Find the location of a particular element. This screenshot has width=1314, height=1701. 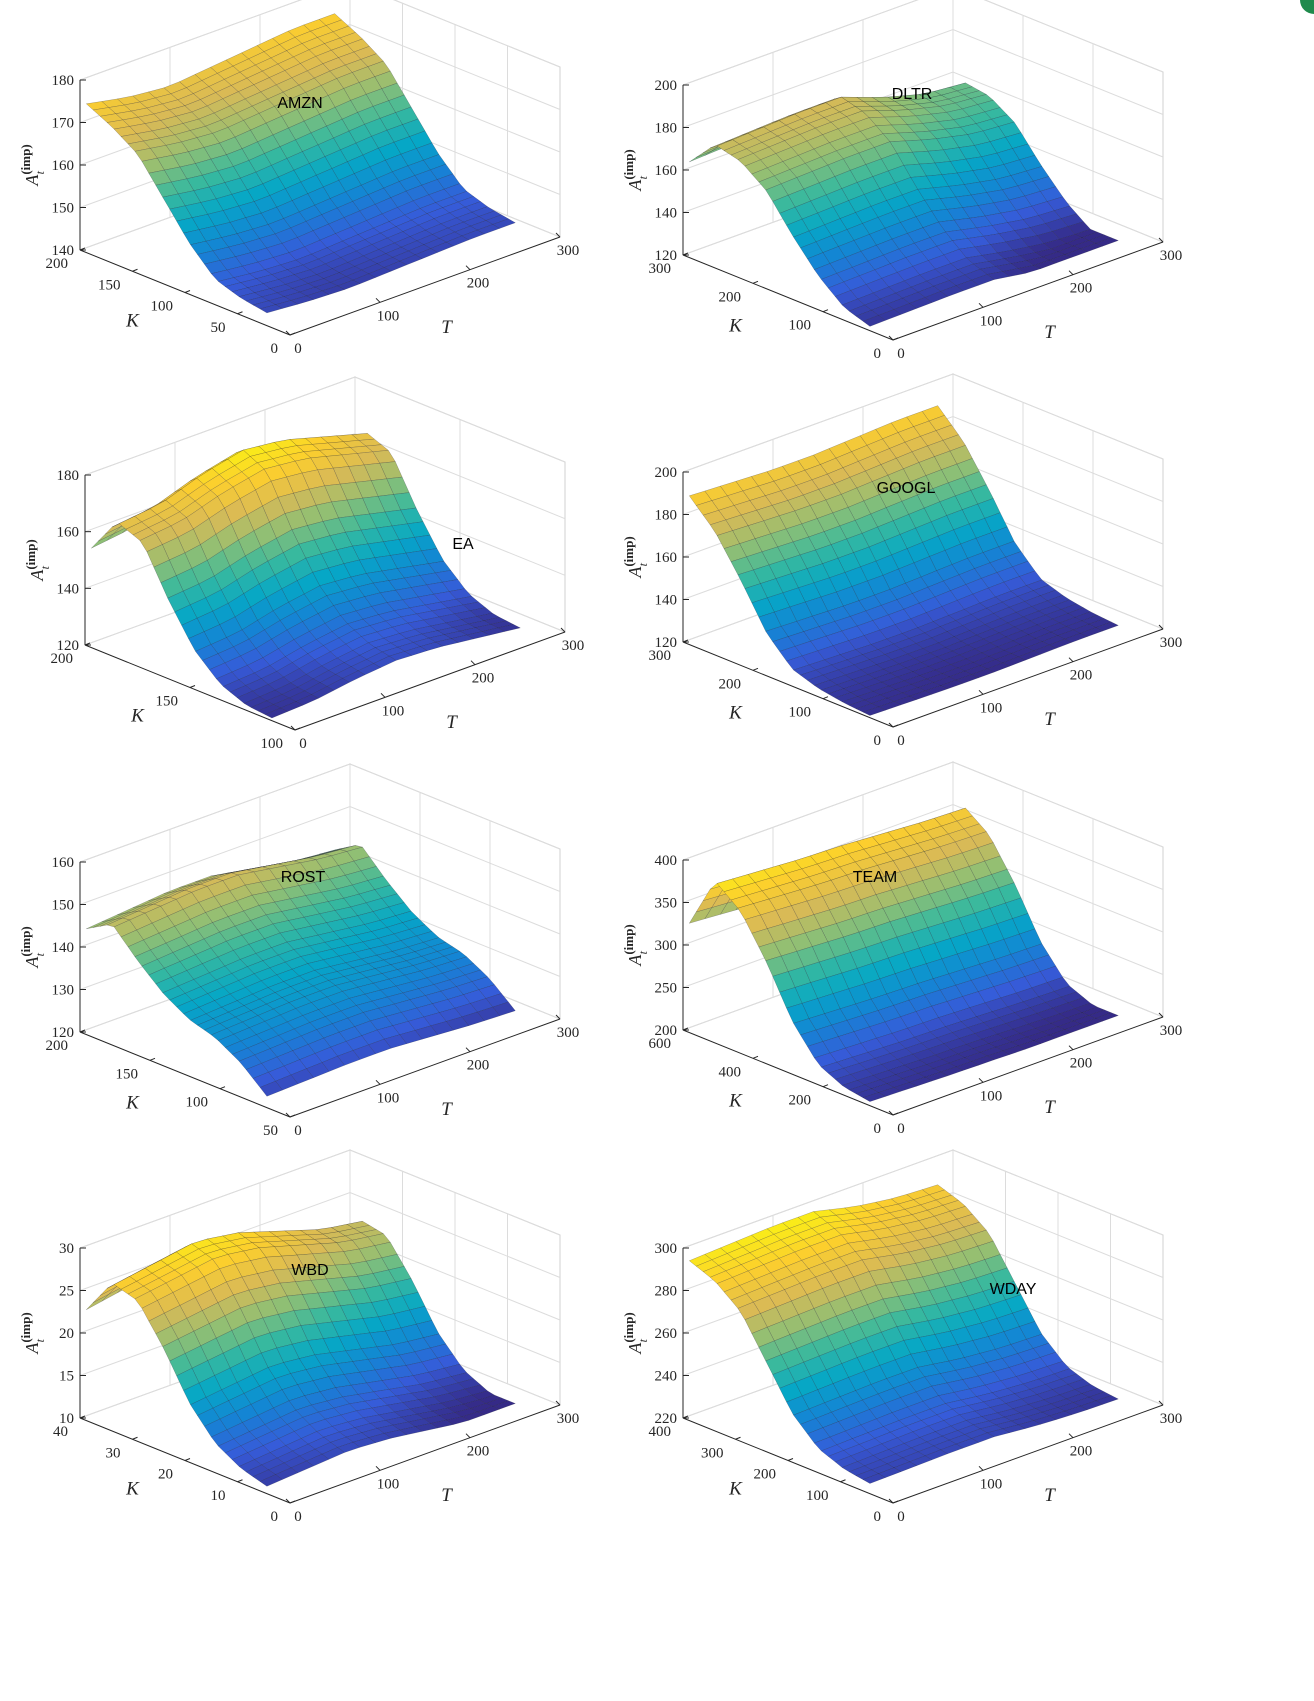

z-tick-label: 150 is located at coordinates (63, 209).